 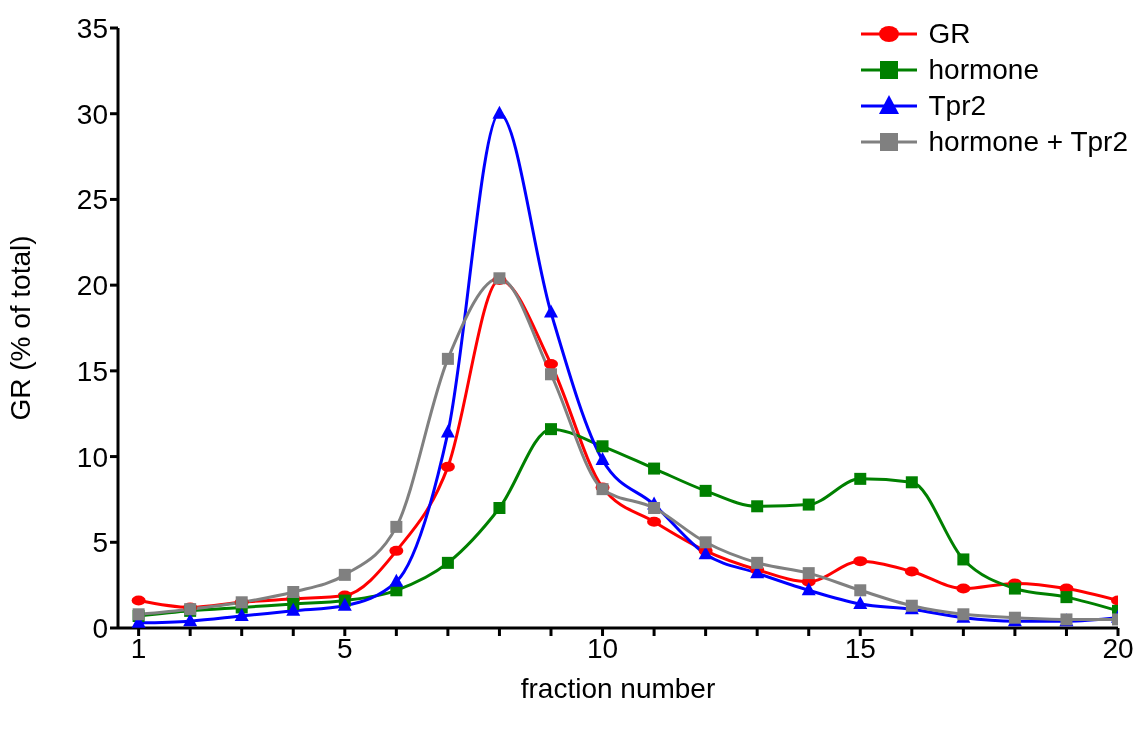 What do you see at coordinates (1118, 648) in the screenshot?
I see `x-tick-label: 20` at bounding box center [1118, 648].